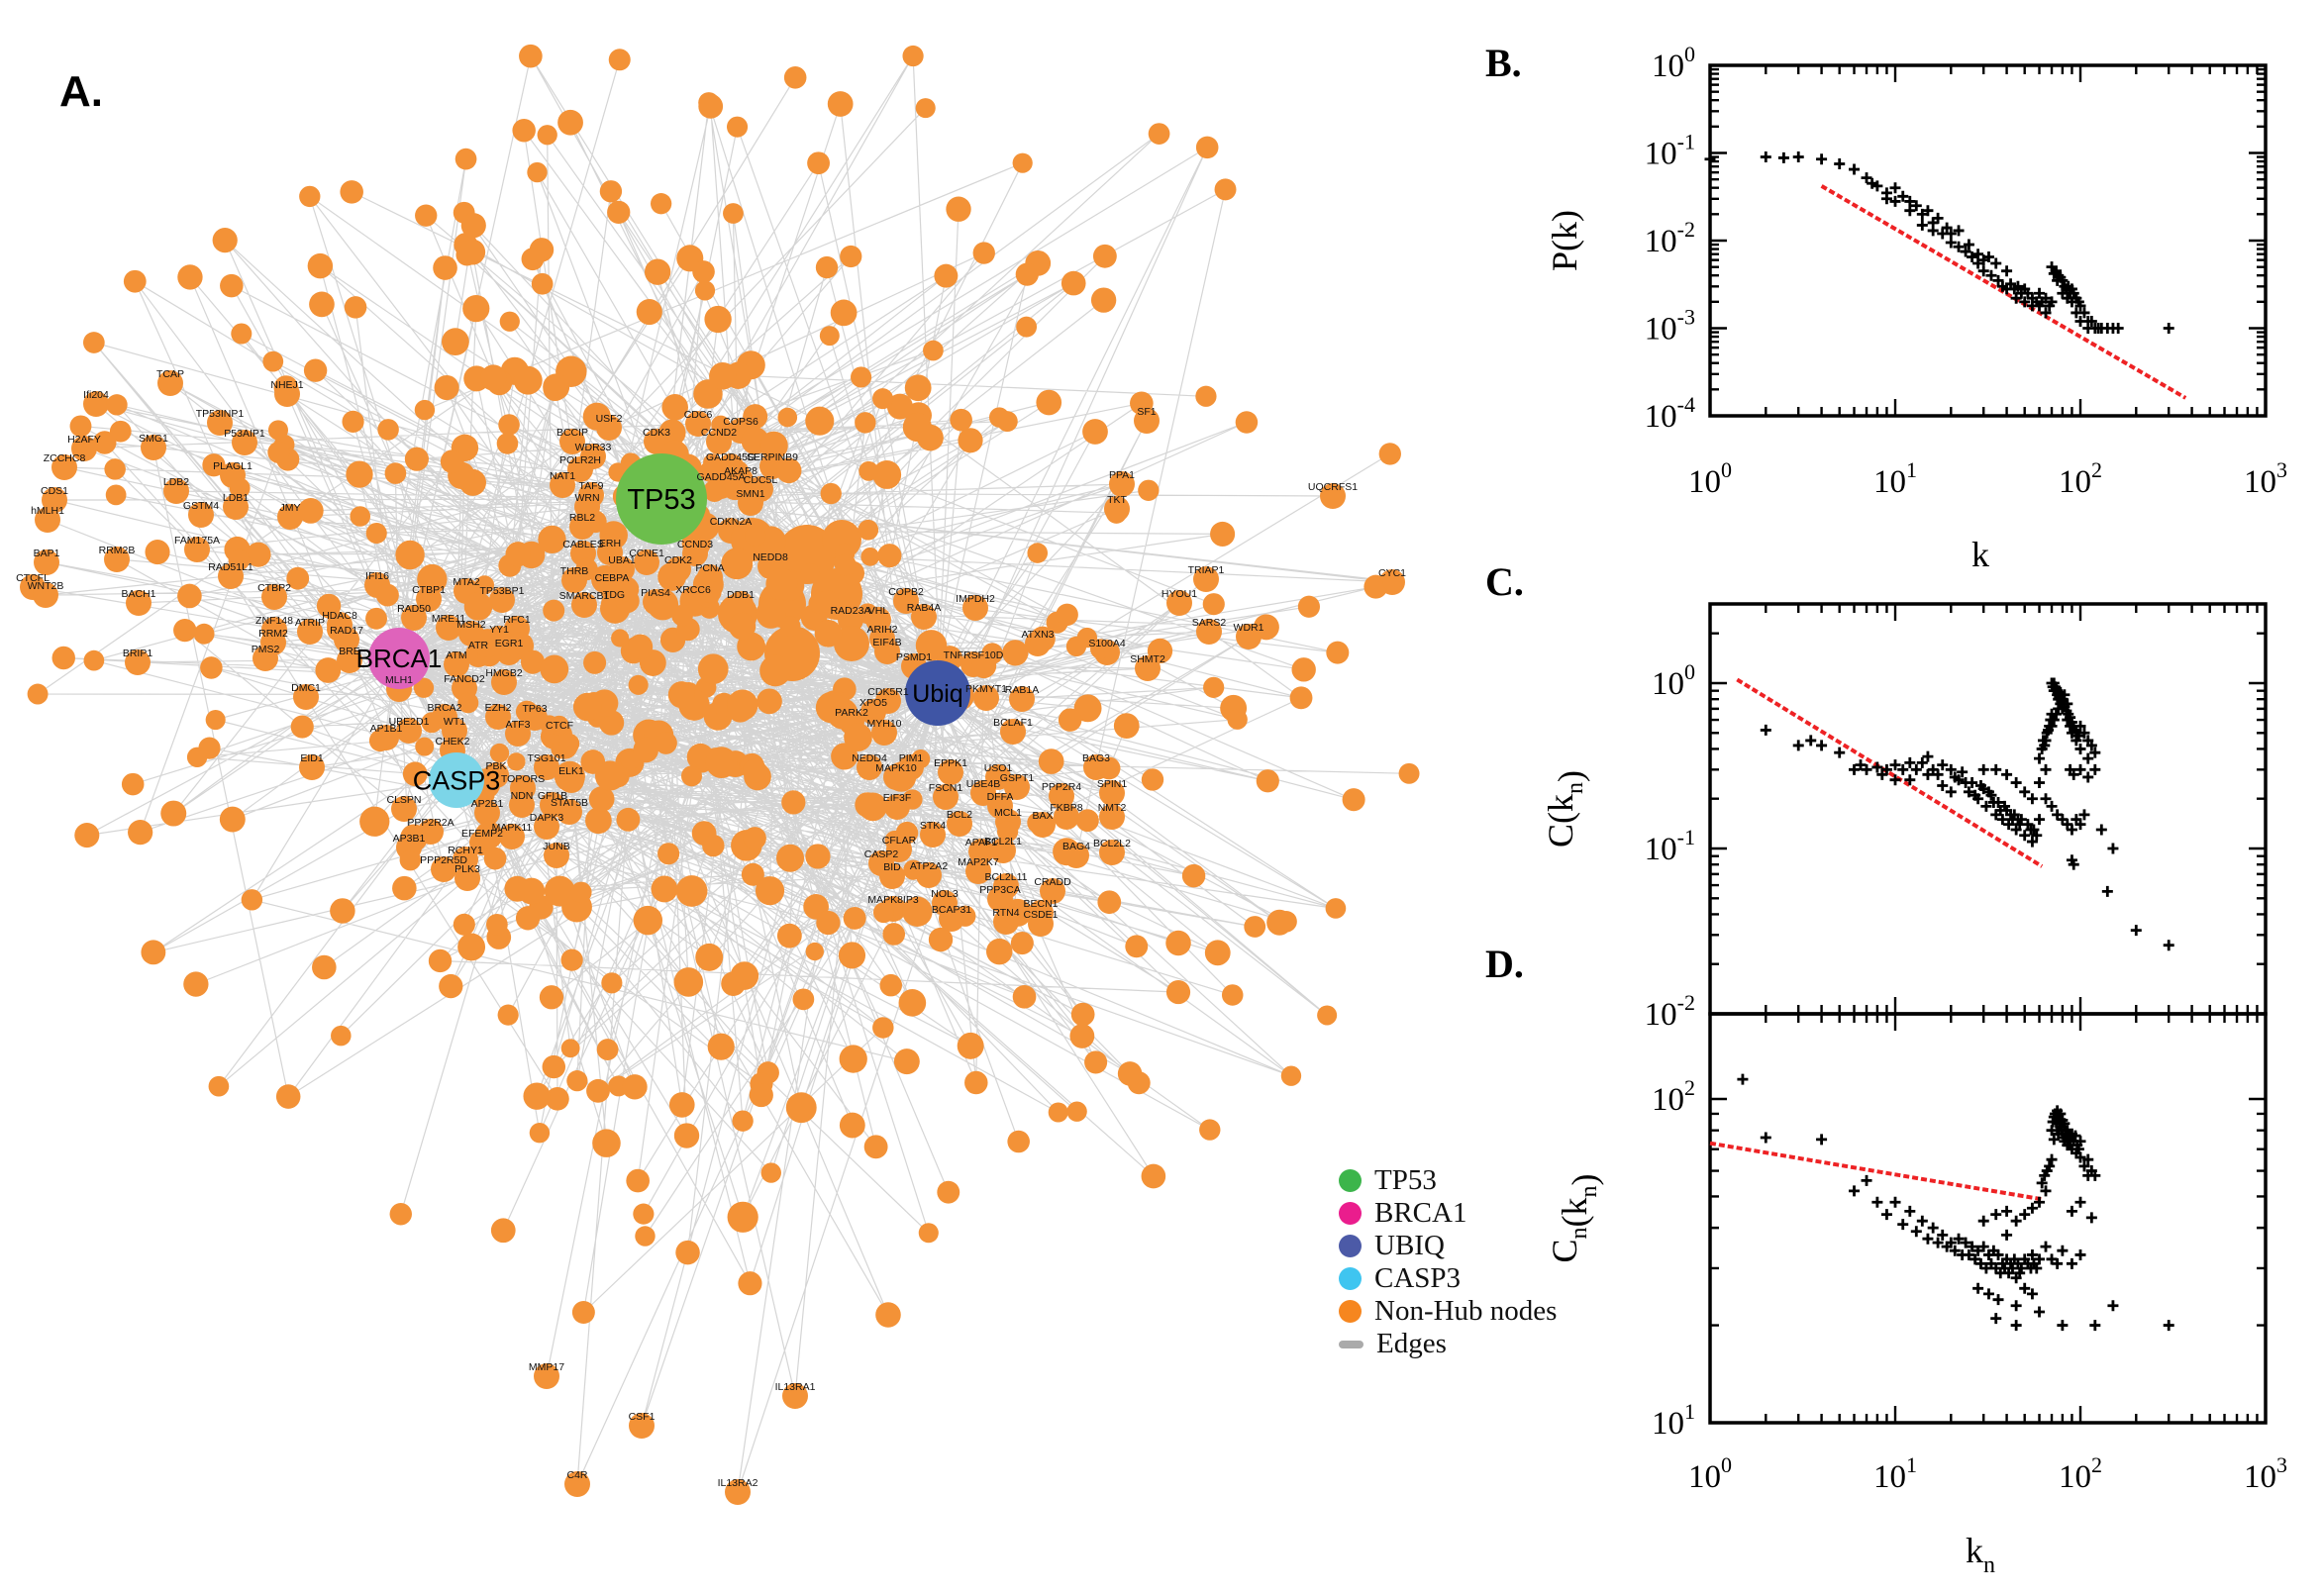 This screenshot has width=2323, height=1596. I want to click on node-label: SARS2, so click(1209, 623).